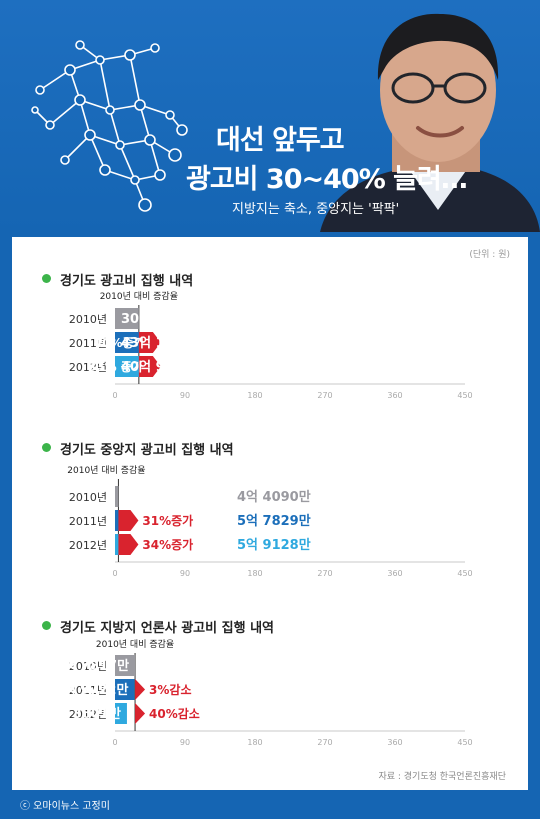 Image resolution: width=540 pixels, height=819 pixels. What do you see at coordinates (135, 644) in the screenshot?
I see `chart3-change-header: 2010년 대비 증감율` at bounding box center [135, 644].